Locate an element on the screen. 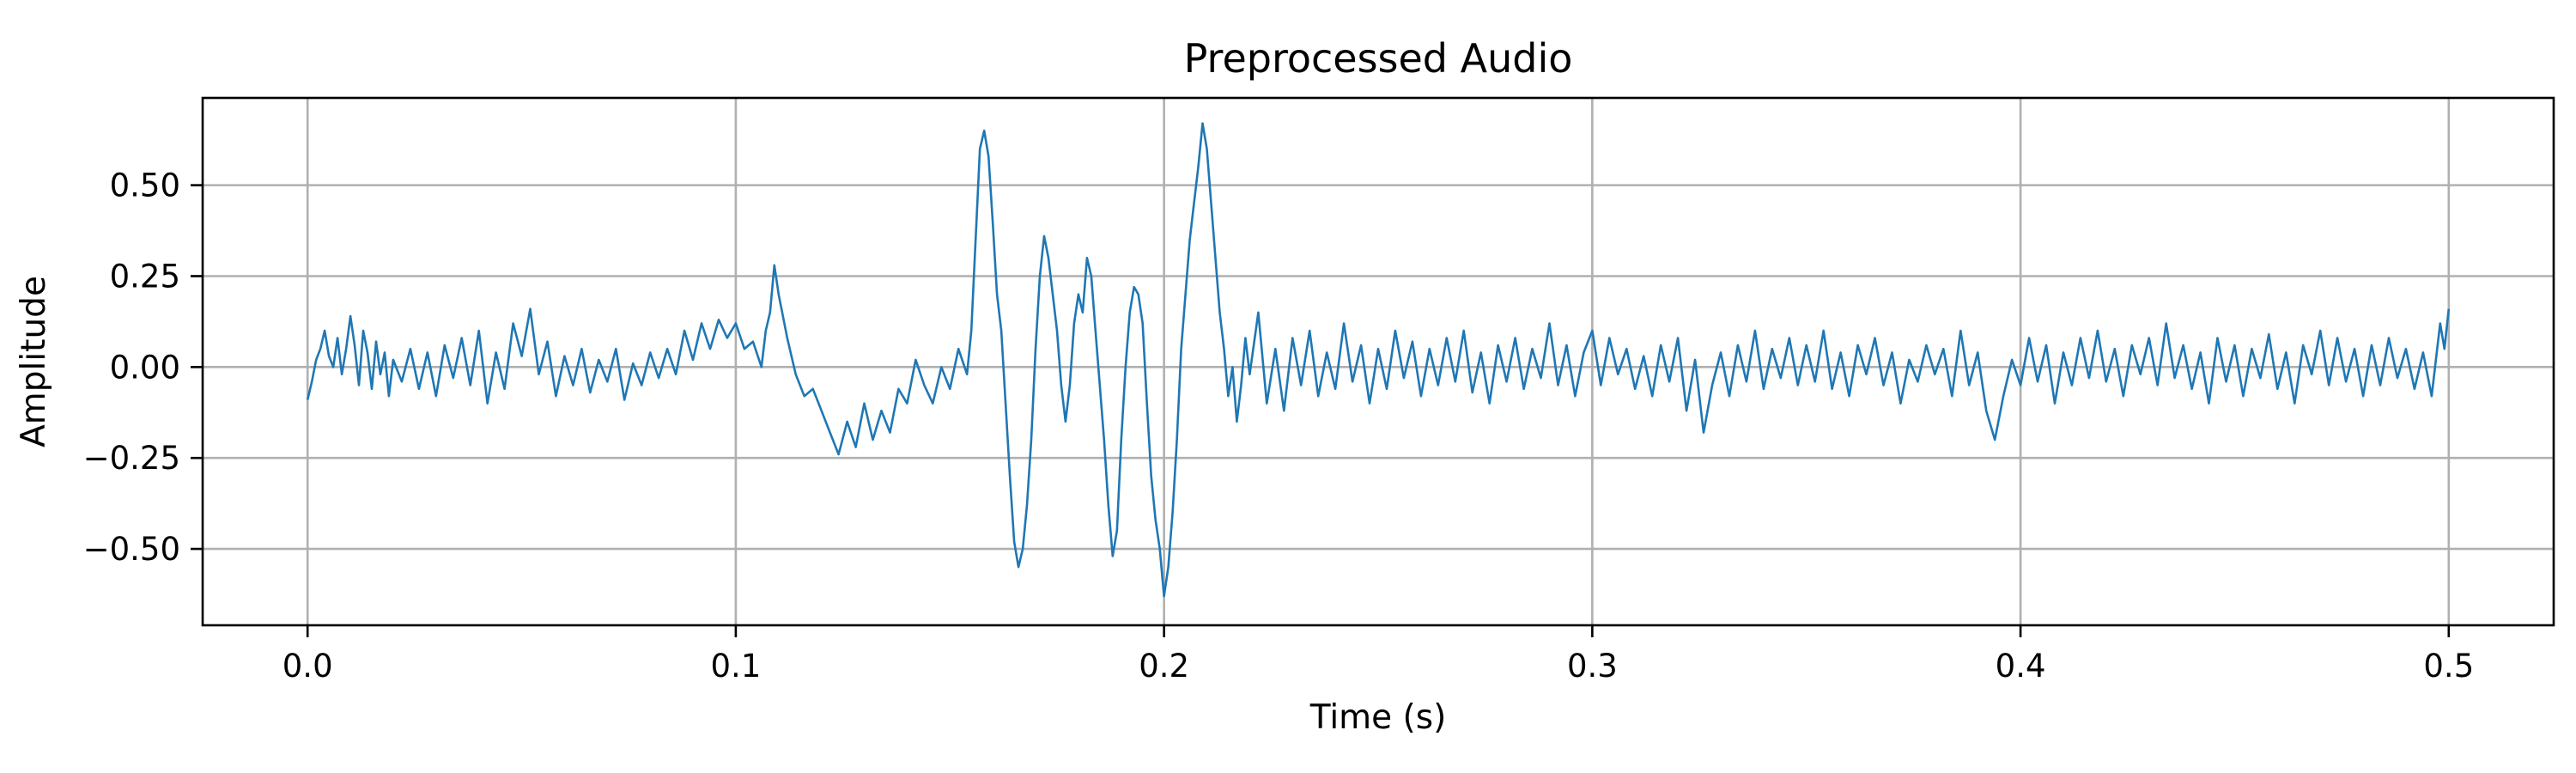  y-tick-label: −0.50 is located at coordinates (132, 549).